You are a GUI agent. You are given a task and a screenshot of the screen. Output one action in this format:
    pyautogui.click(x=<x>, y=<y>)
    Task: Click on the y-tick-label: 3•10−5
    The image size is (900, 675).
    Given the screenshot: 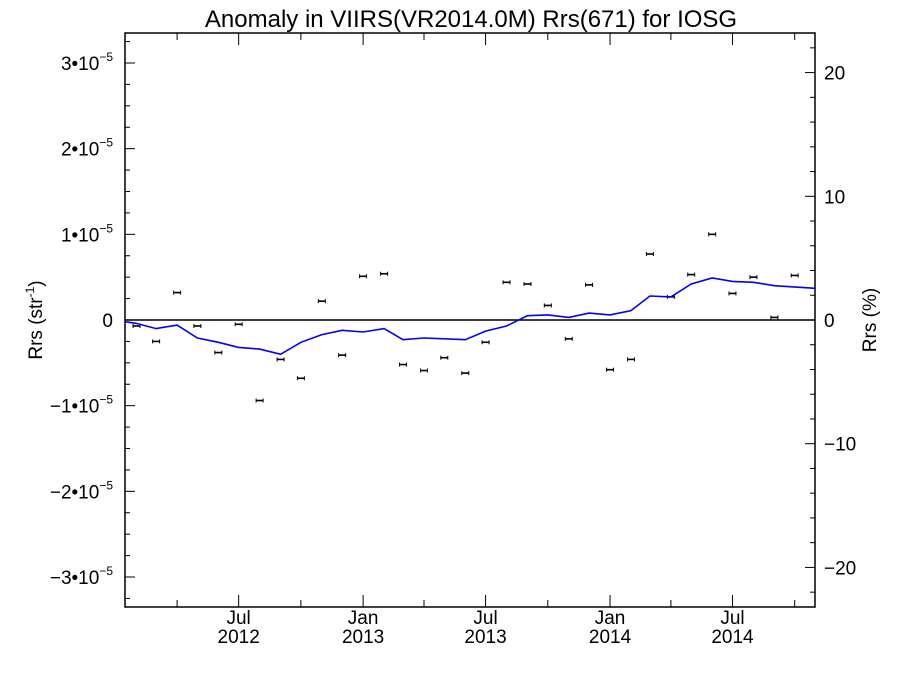 What is the action you would take?
    pyautogui.click(x=87, y=62)
    